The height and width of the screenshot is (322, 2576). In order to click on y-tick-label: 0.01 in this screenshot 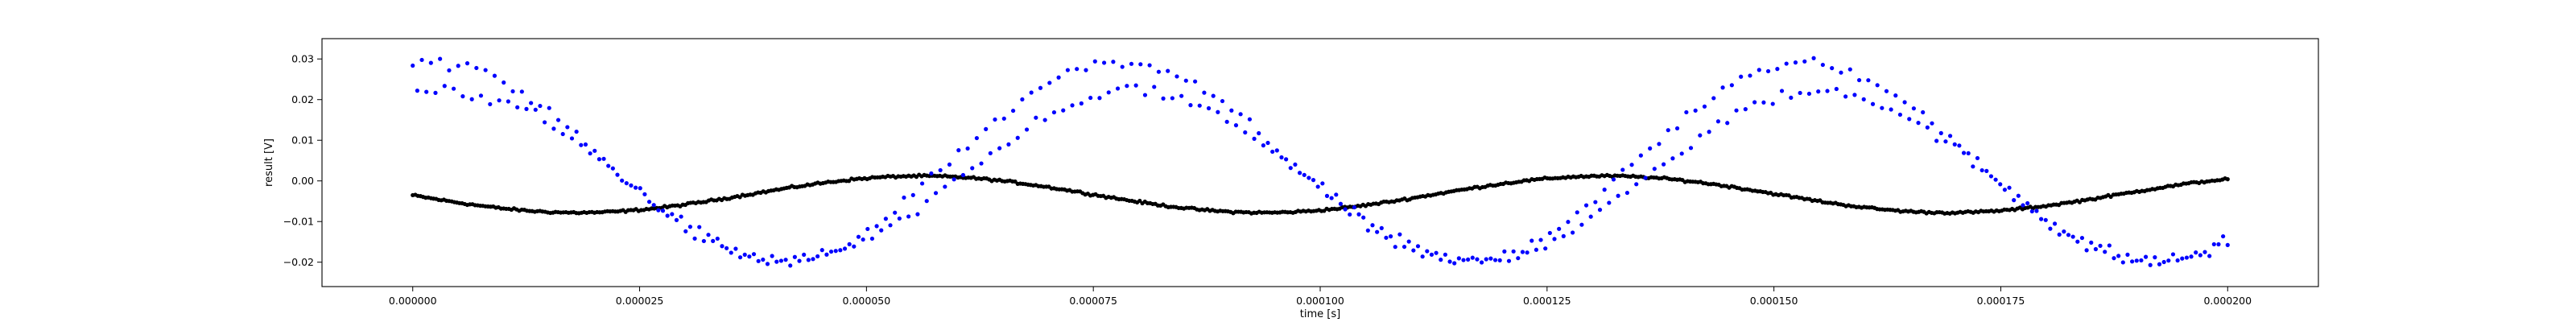, I will do `click(302, 140)`.